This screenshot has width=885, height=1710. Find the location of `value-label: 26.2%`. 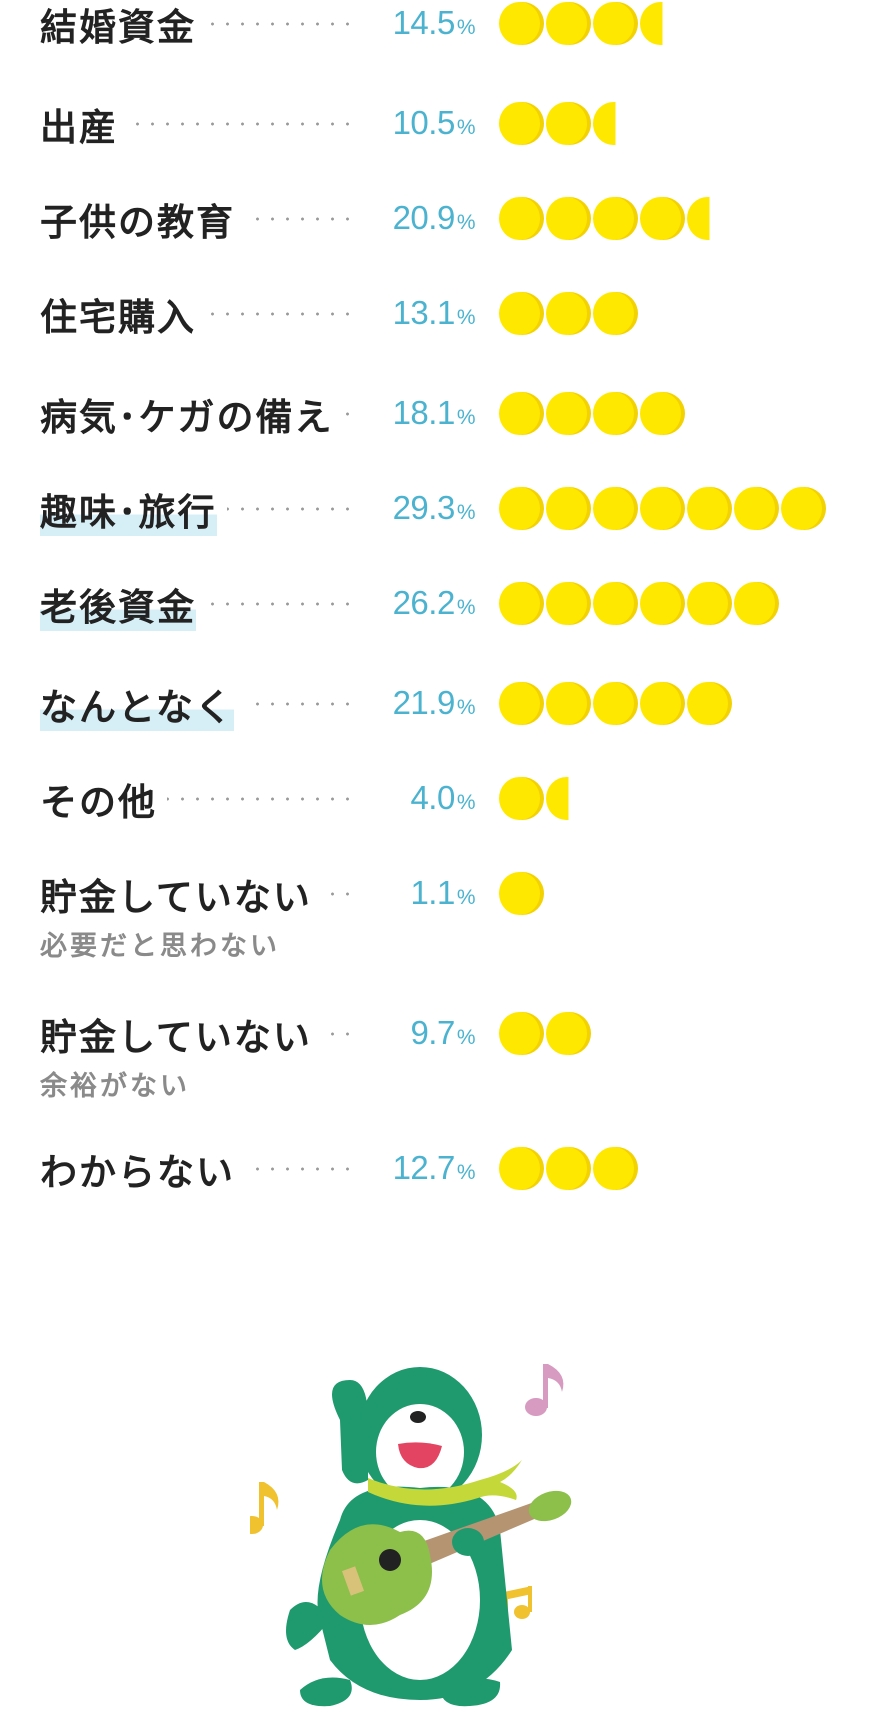

value-label: 26.2% is located at coordinates (434, 602).